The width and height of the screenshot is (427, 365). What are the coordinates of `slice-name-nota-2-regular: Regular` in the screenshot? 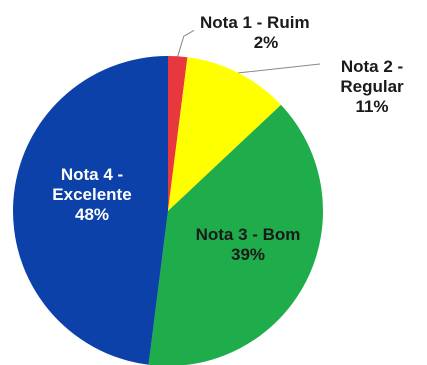 It's located at (372, 86).